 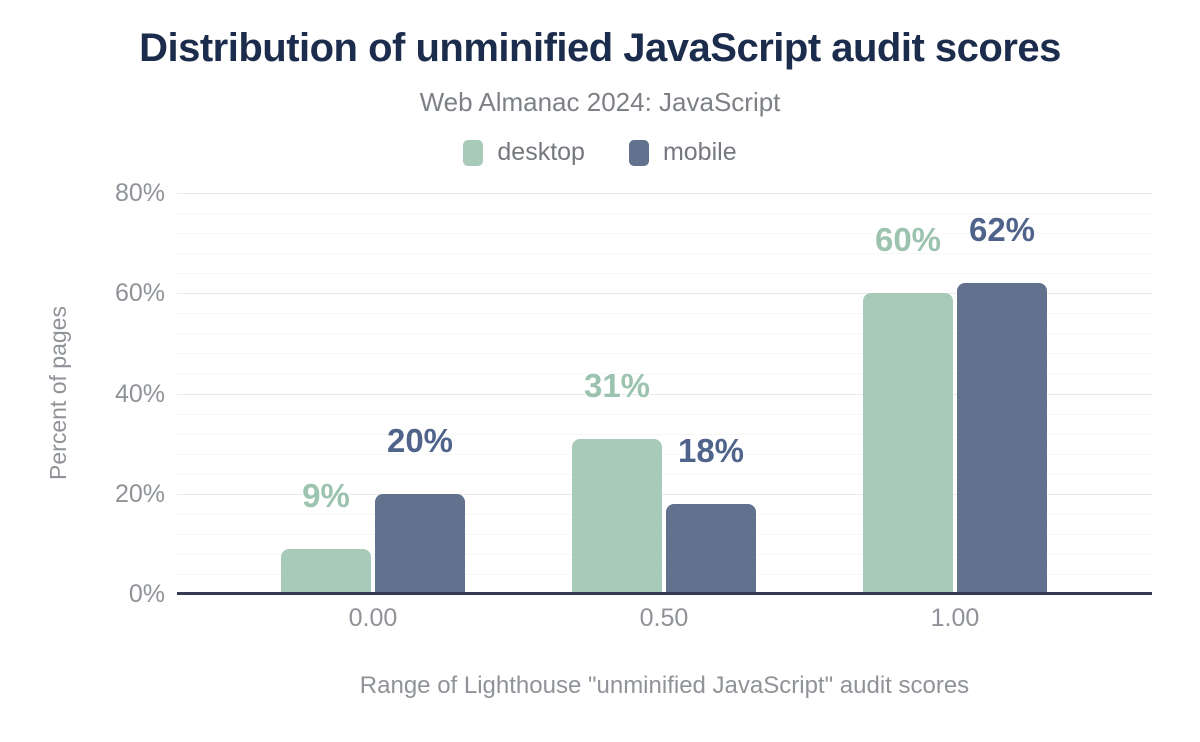 What do you see at coordinates (420, 440) in the screenshot?
I see `value-label-mobile-0.00: 20%` at bounding box center [420, 440].